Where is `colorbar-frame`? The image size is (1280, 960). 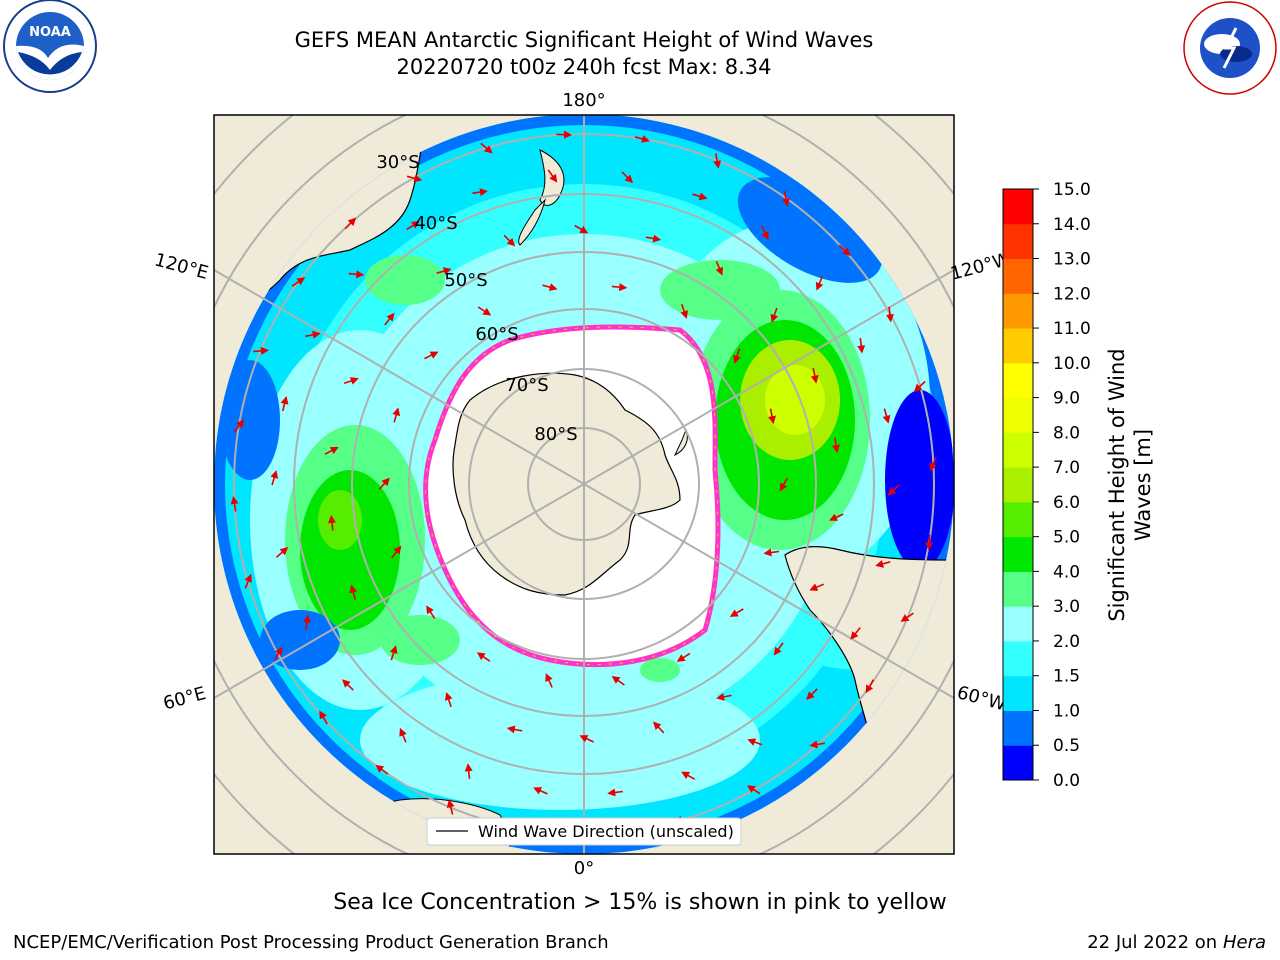
colorbar-frame is located at coordinates (1018, 484).